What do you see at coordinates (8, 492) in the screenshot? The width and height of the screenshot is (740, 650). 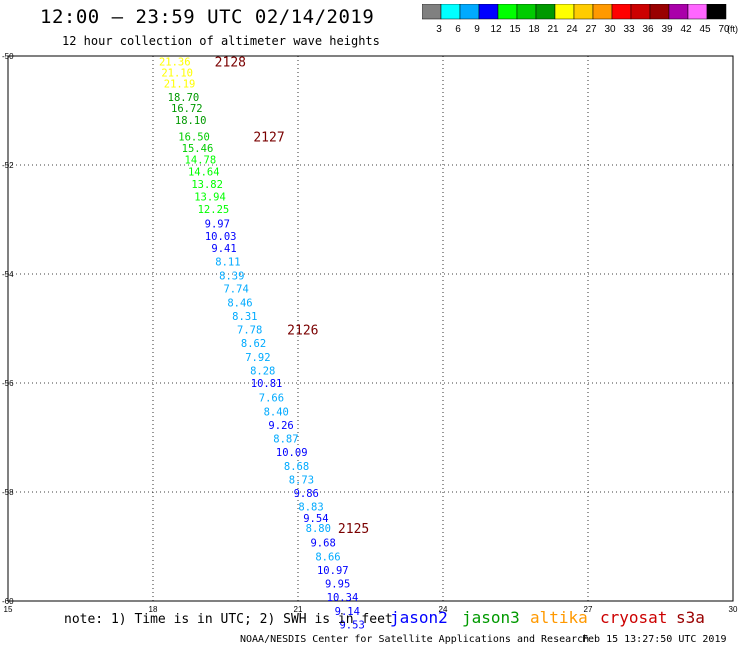 I see `y-tick-label: -58` at bounding box center [8, 492].